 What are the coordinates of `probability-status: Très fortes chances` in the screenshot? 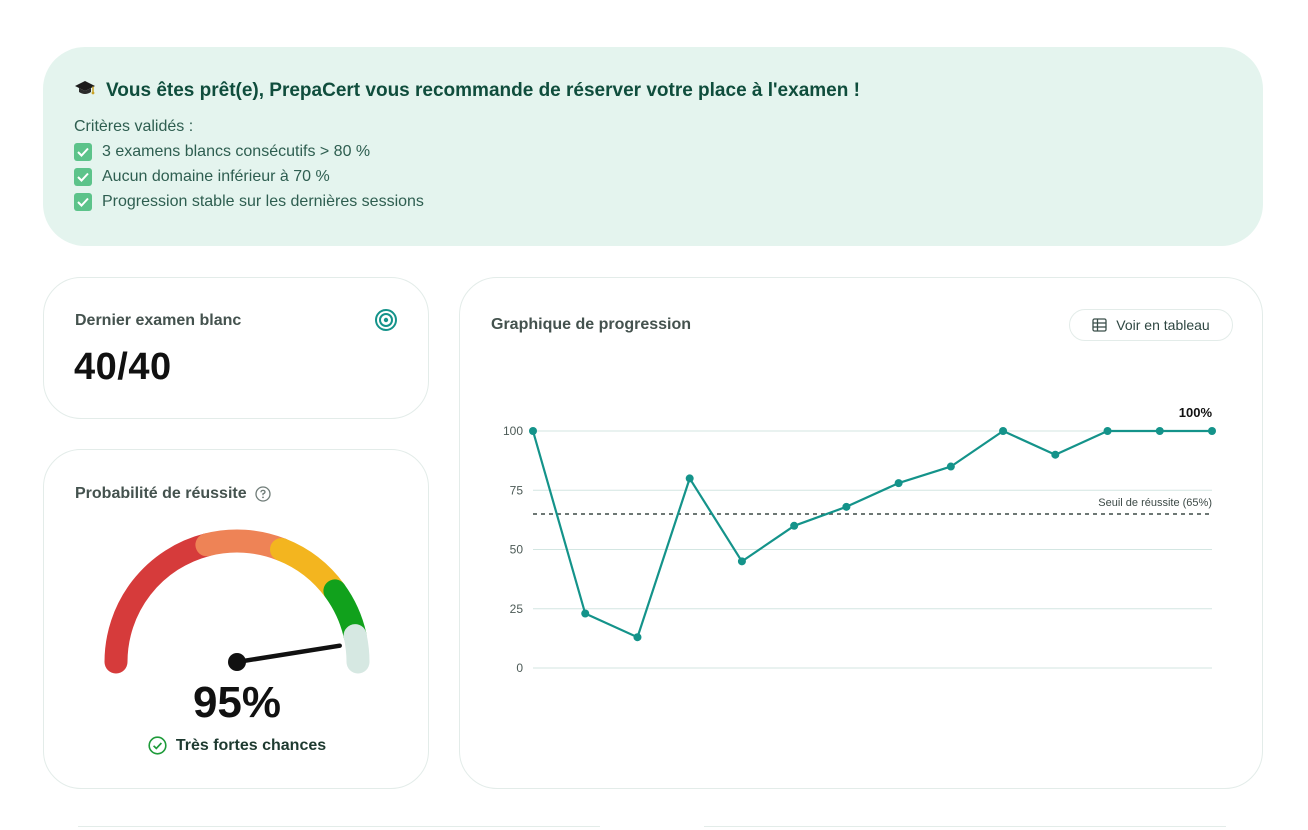 It's located at (237, 745).